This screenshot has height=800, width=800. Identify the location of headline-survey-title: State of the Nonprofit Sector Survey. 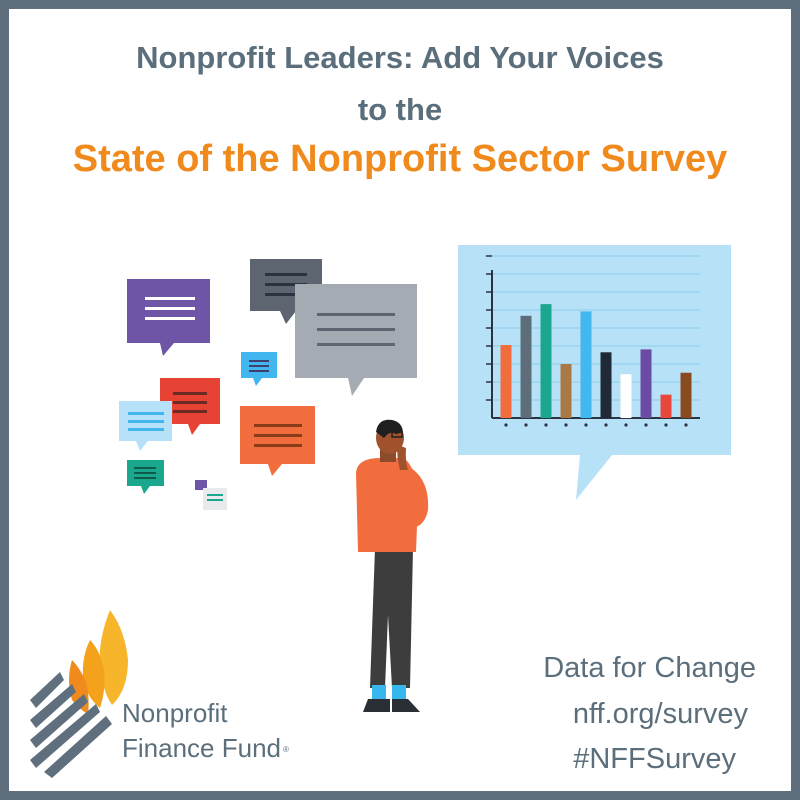
(400, 159).